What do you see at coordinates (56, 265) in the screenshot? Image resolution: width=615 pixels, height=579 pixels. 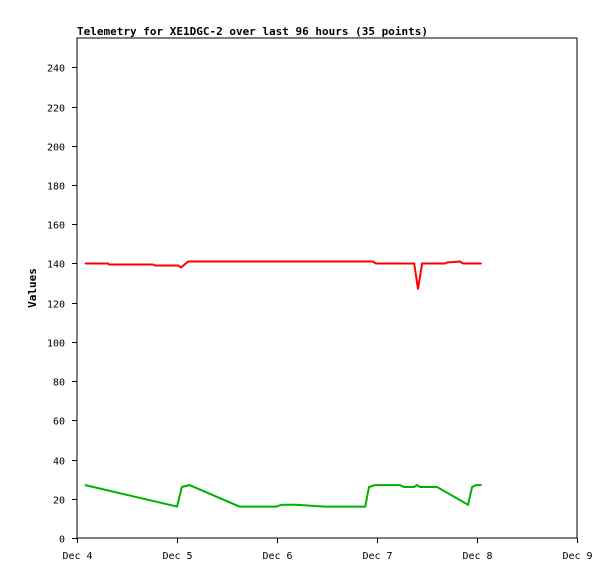 I see `y-tick-label: 140` at bounding box center [56, 265].